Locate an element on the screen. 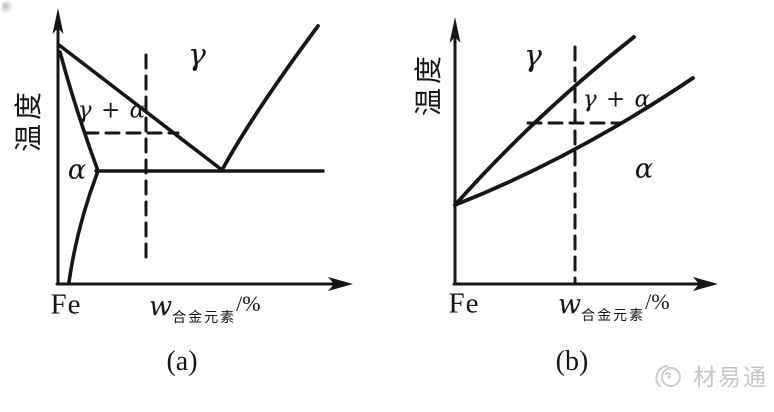  b-region-label-gamma-plus-alpha: γ + α is located at coordinates (617, 99).